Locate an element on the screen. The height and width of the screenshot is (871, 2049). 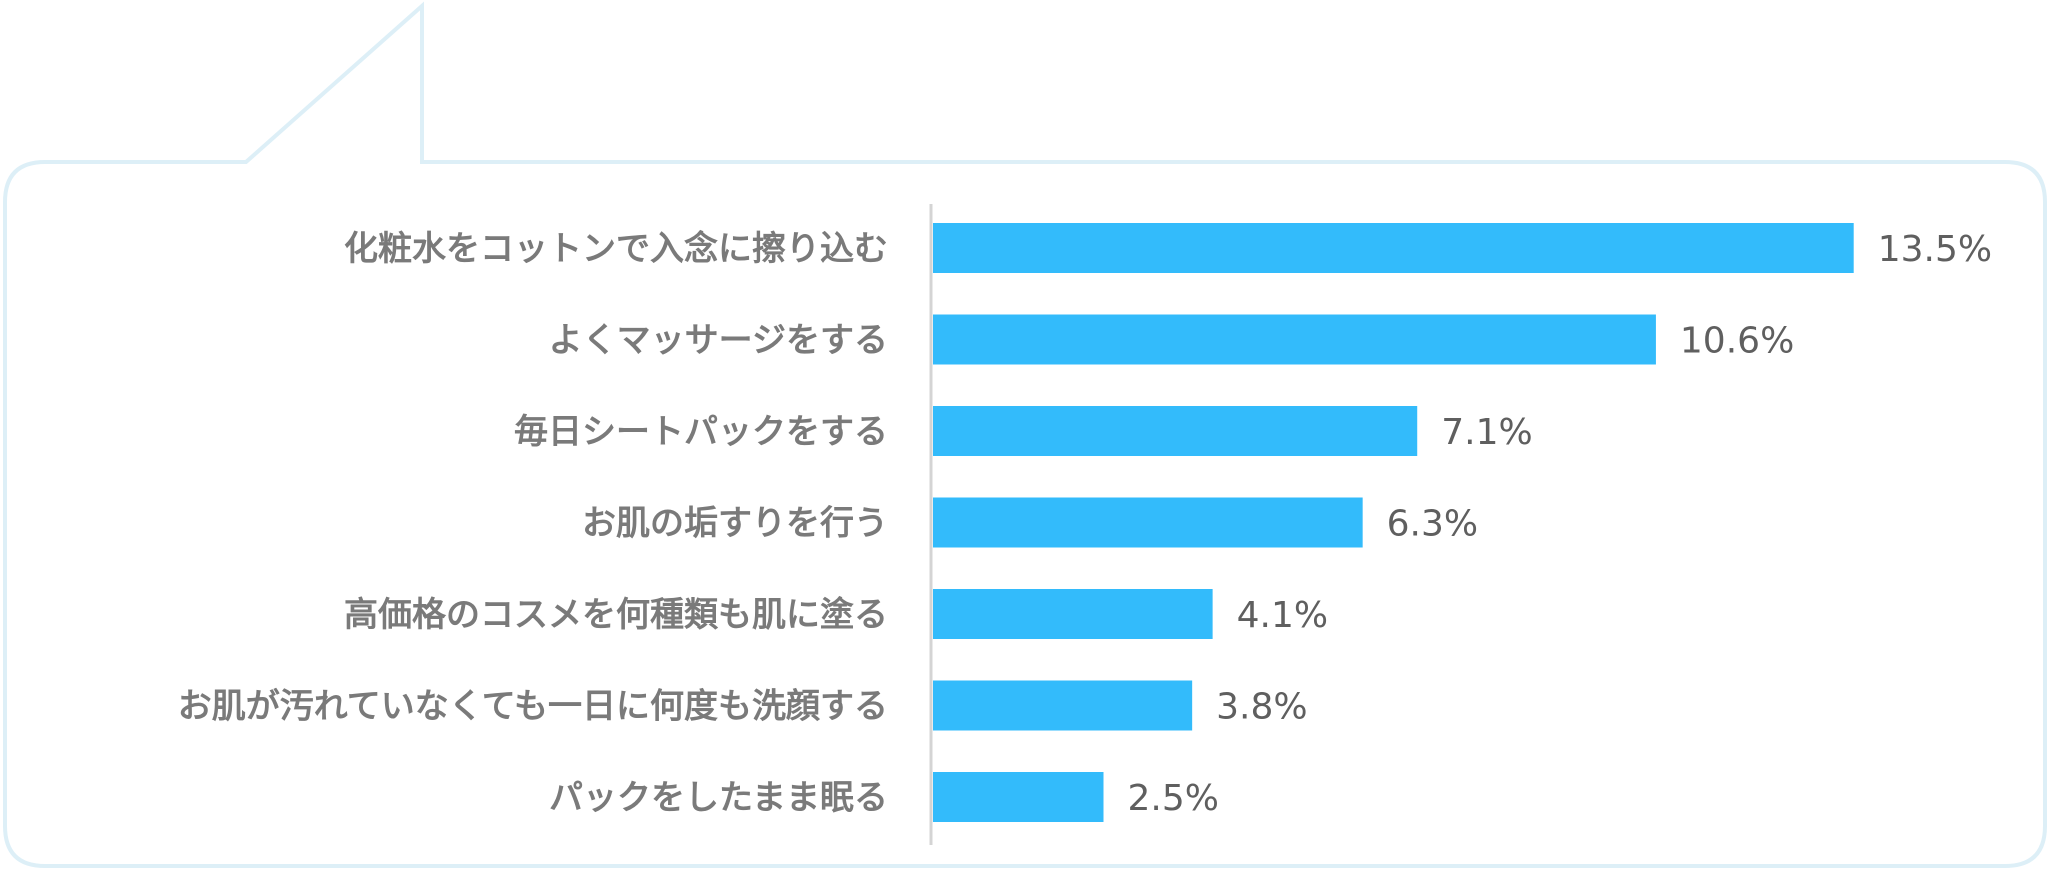
value-label: 13.5% is located at coordinates (1935, 249).